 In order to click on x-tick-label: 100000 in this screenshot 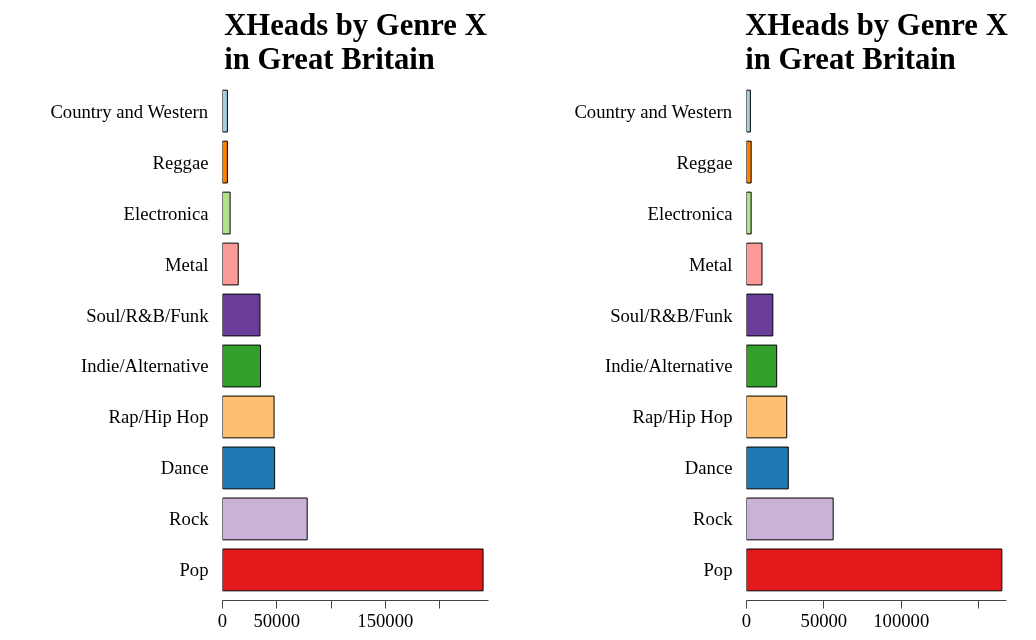, I will do `click(901, 620)`.